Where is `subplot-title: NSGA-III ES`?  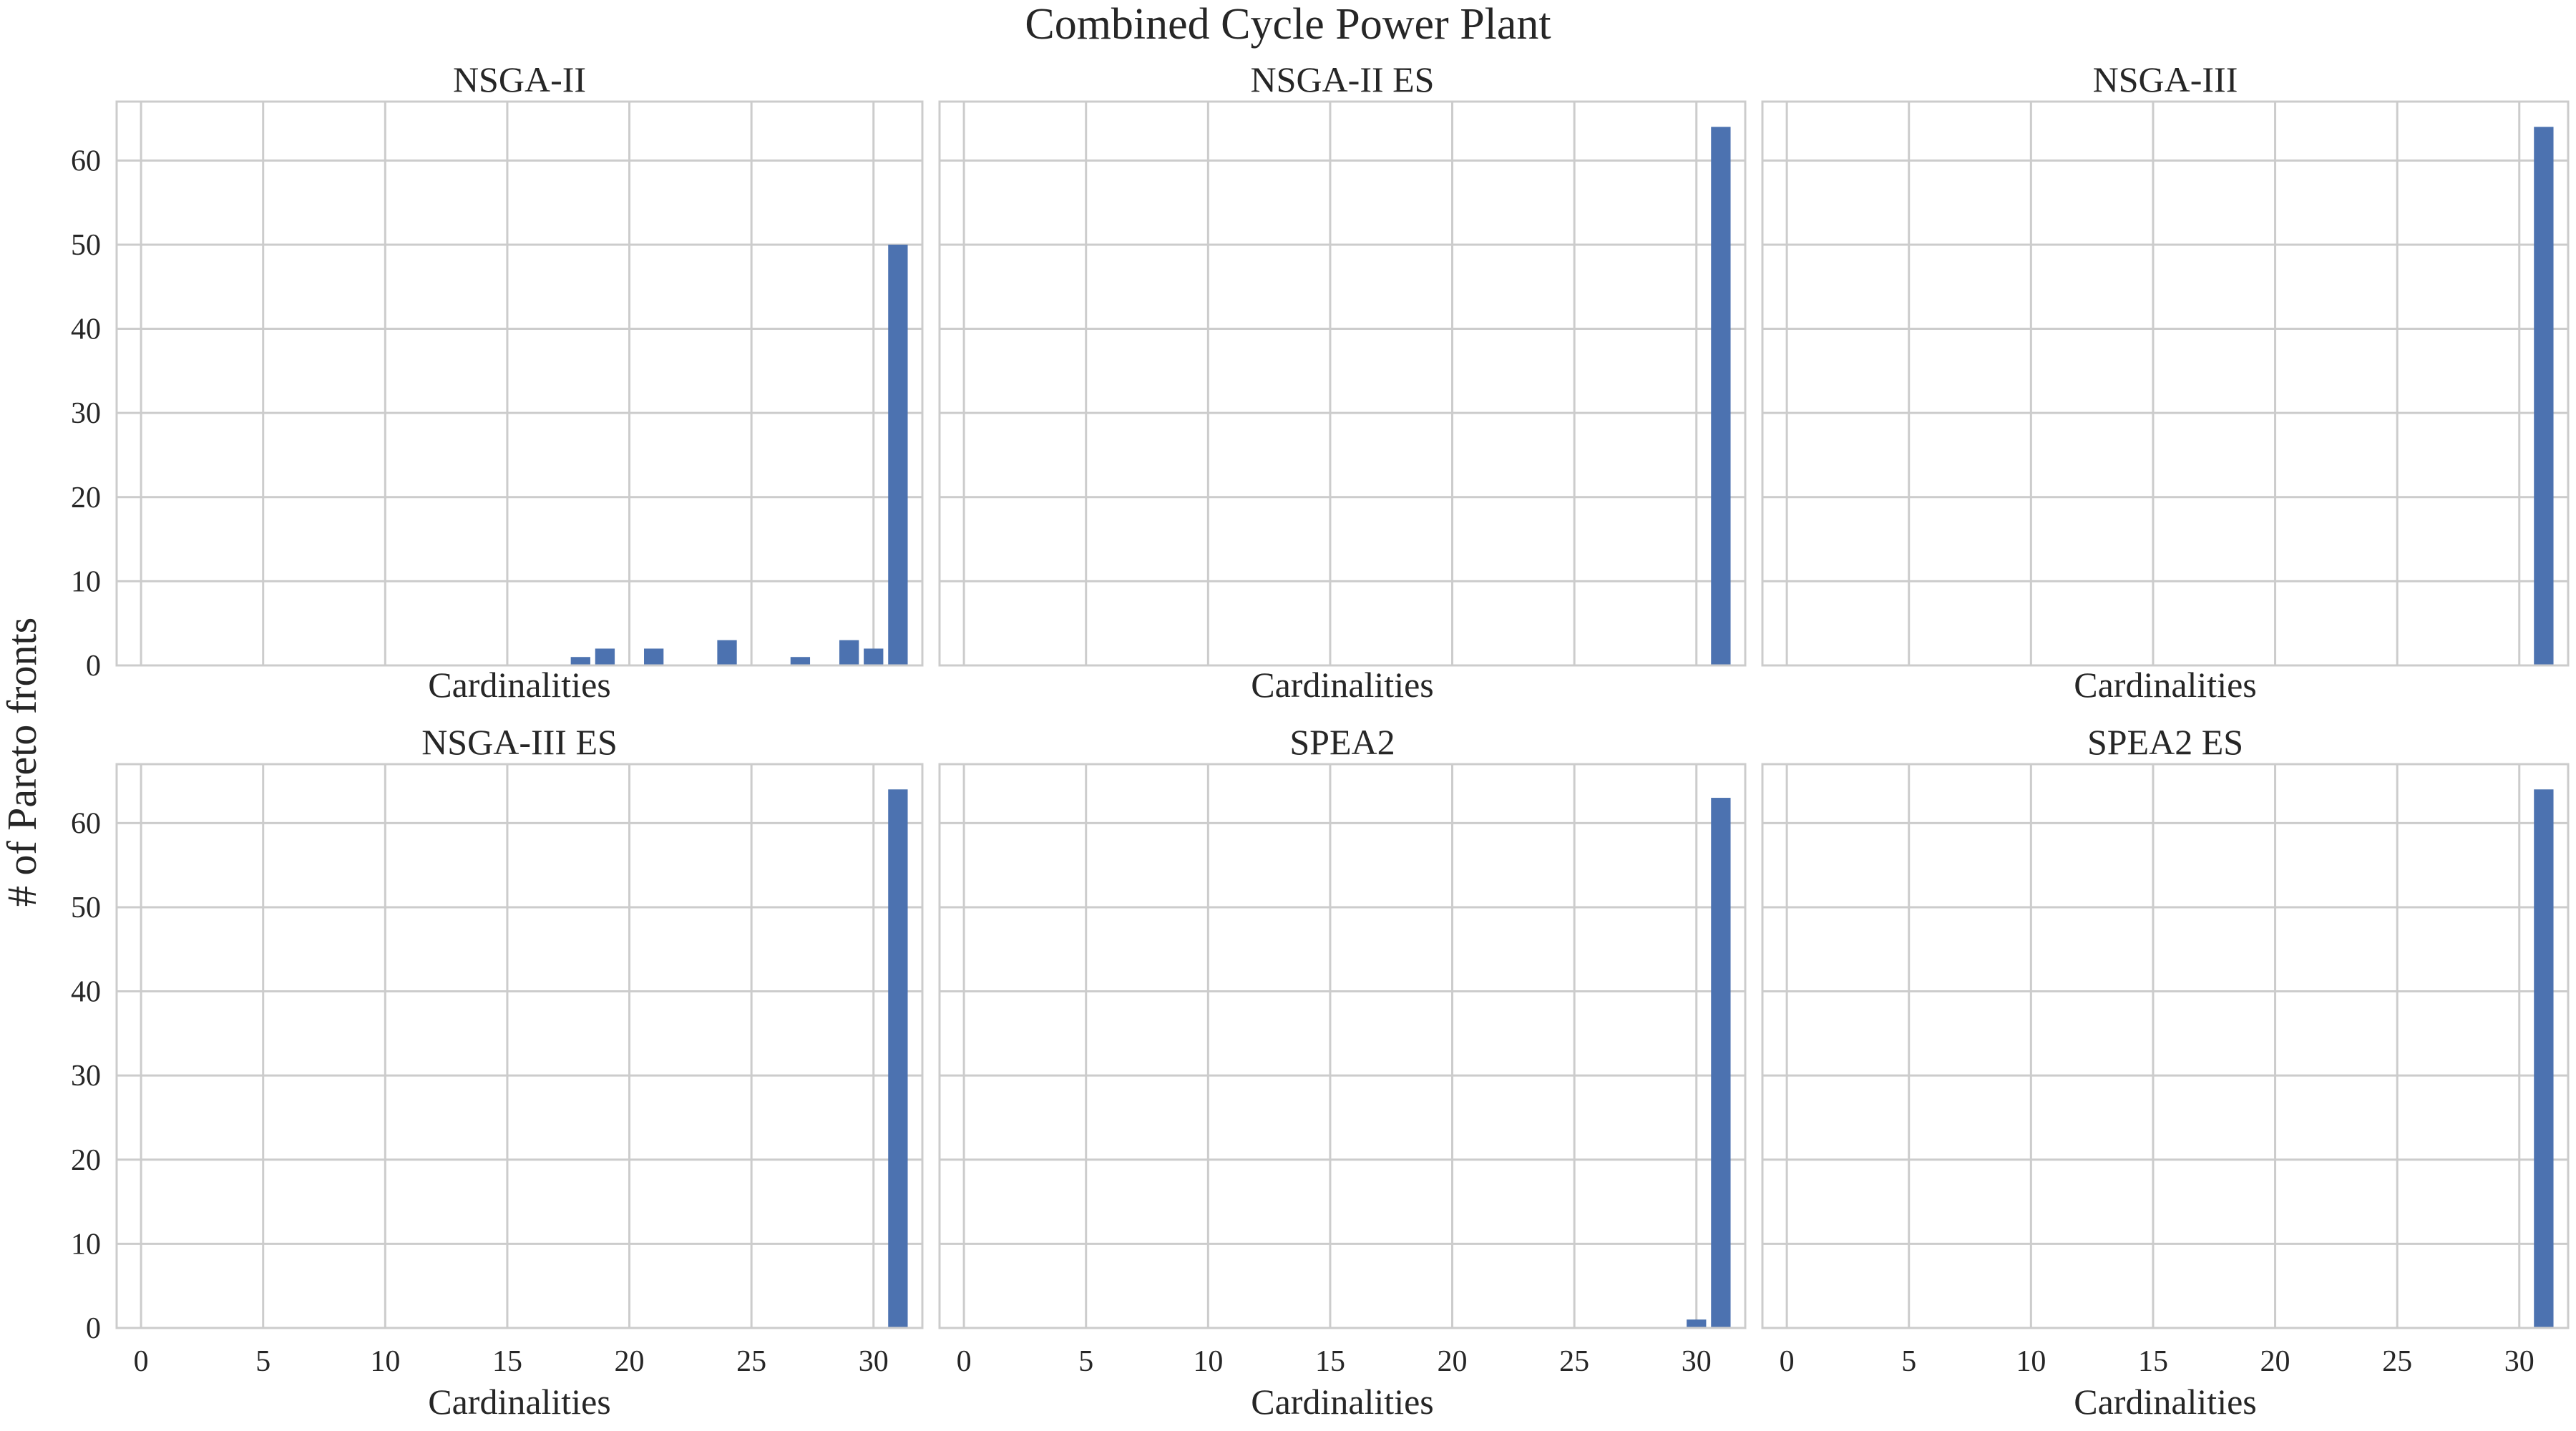
subplot-title: NSGA-III ES is located at coordinates (519, 742).